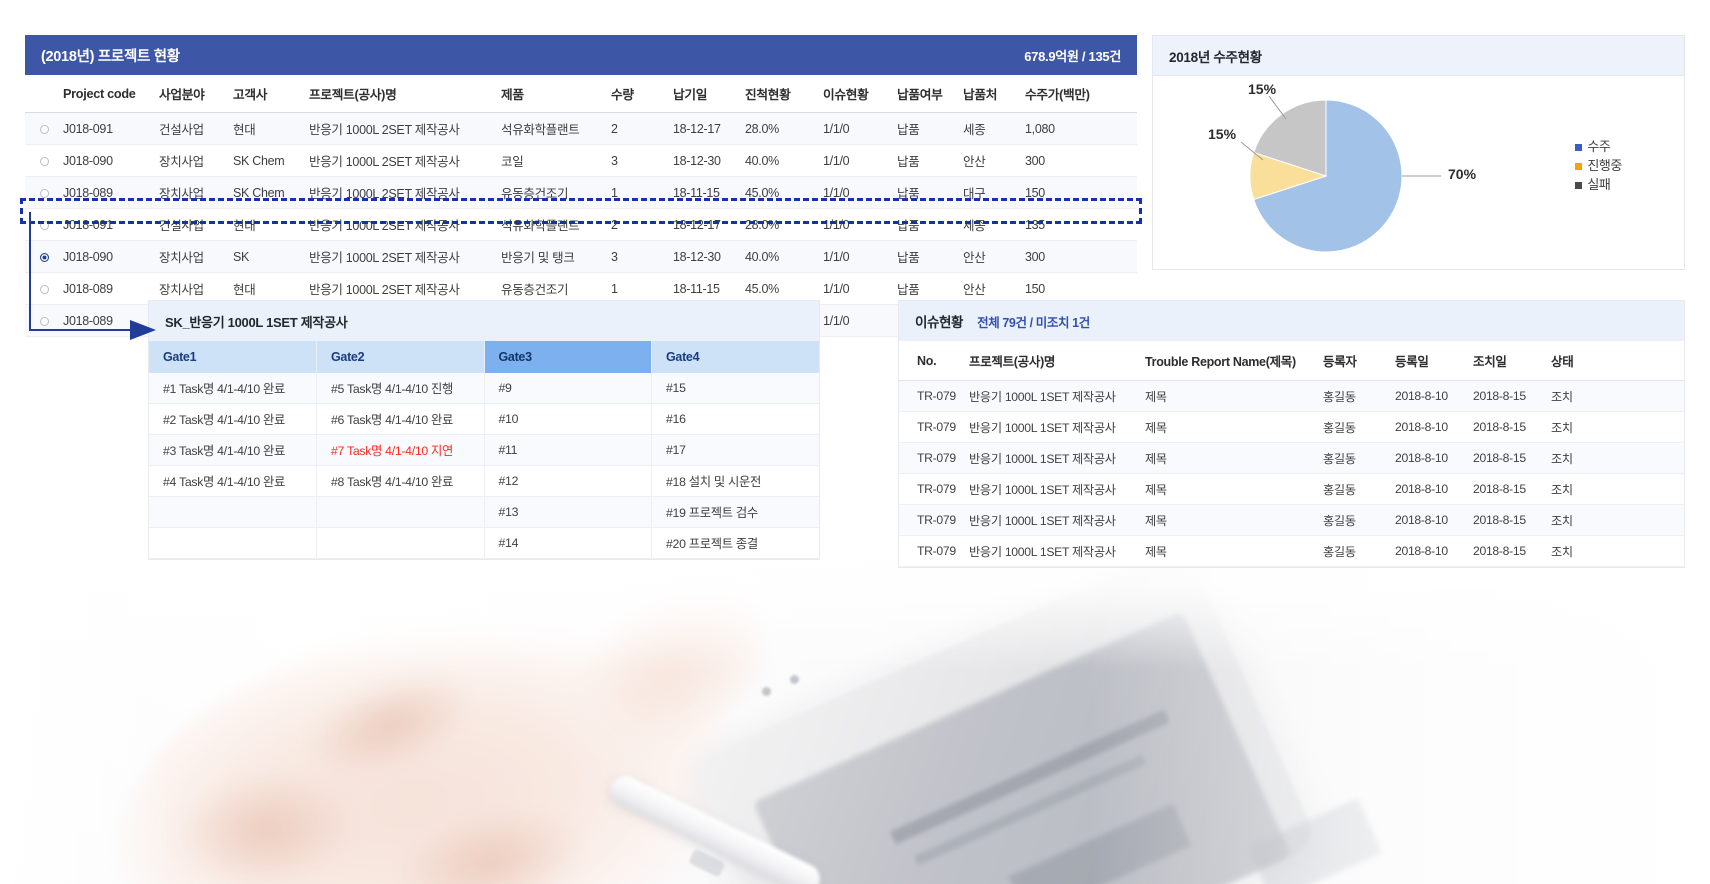 This screenshot has width=1710, height=884. Describe the element at coordinates (400, 357) in the screenshot. I see `gate-col-header-gate2: Gate2` at that location.